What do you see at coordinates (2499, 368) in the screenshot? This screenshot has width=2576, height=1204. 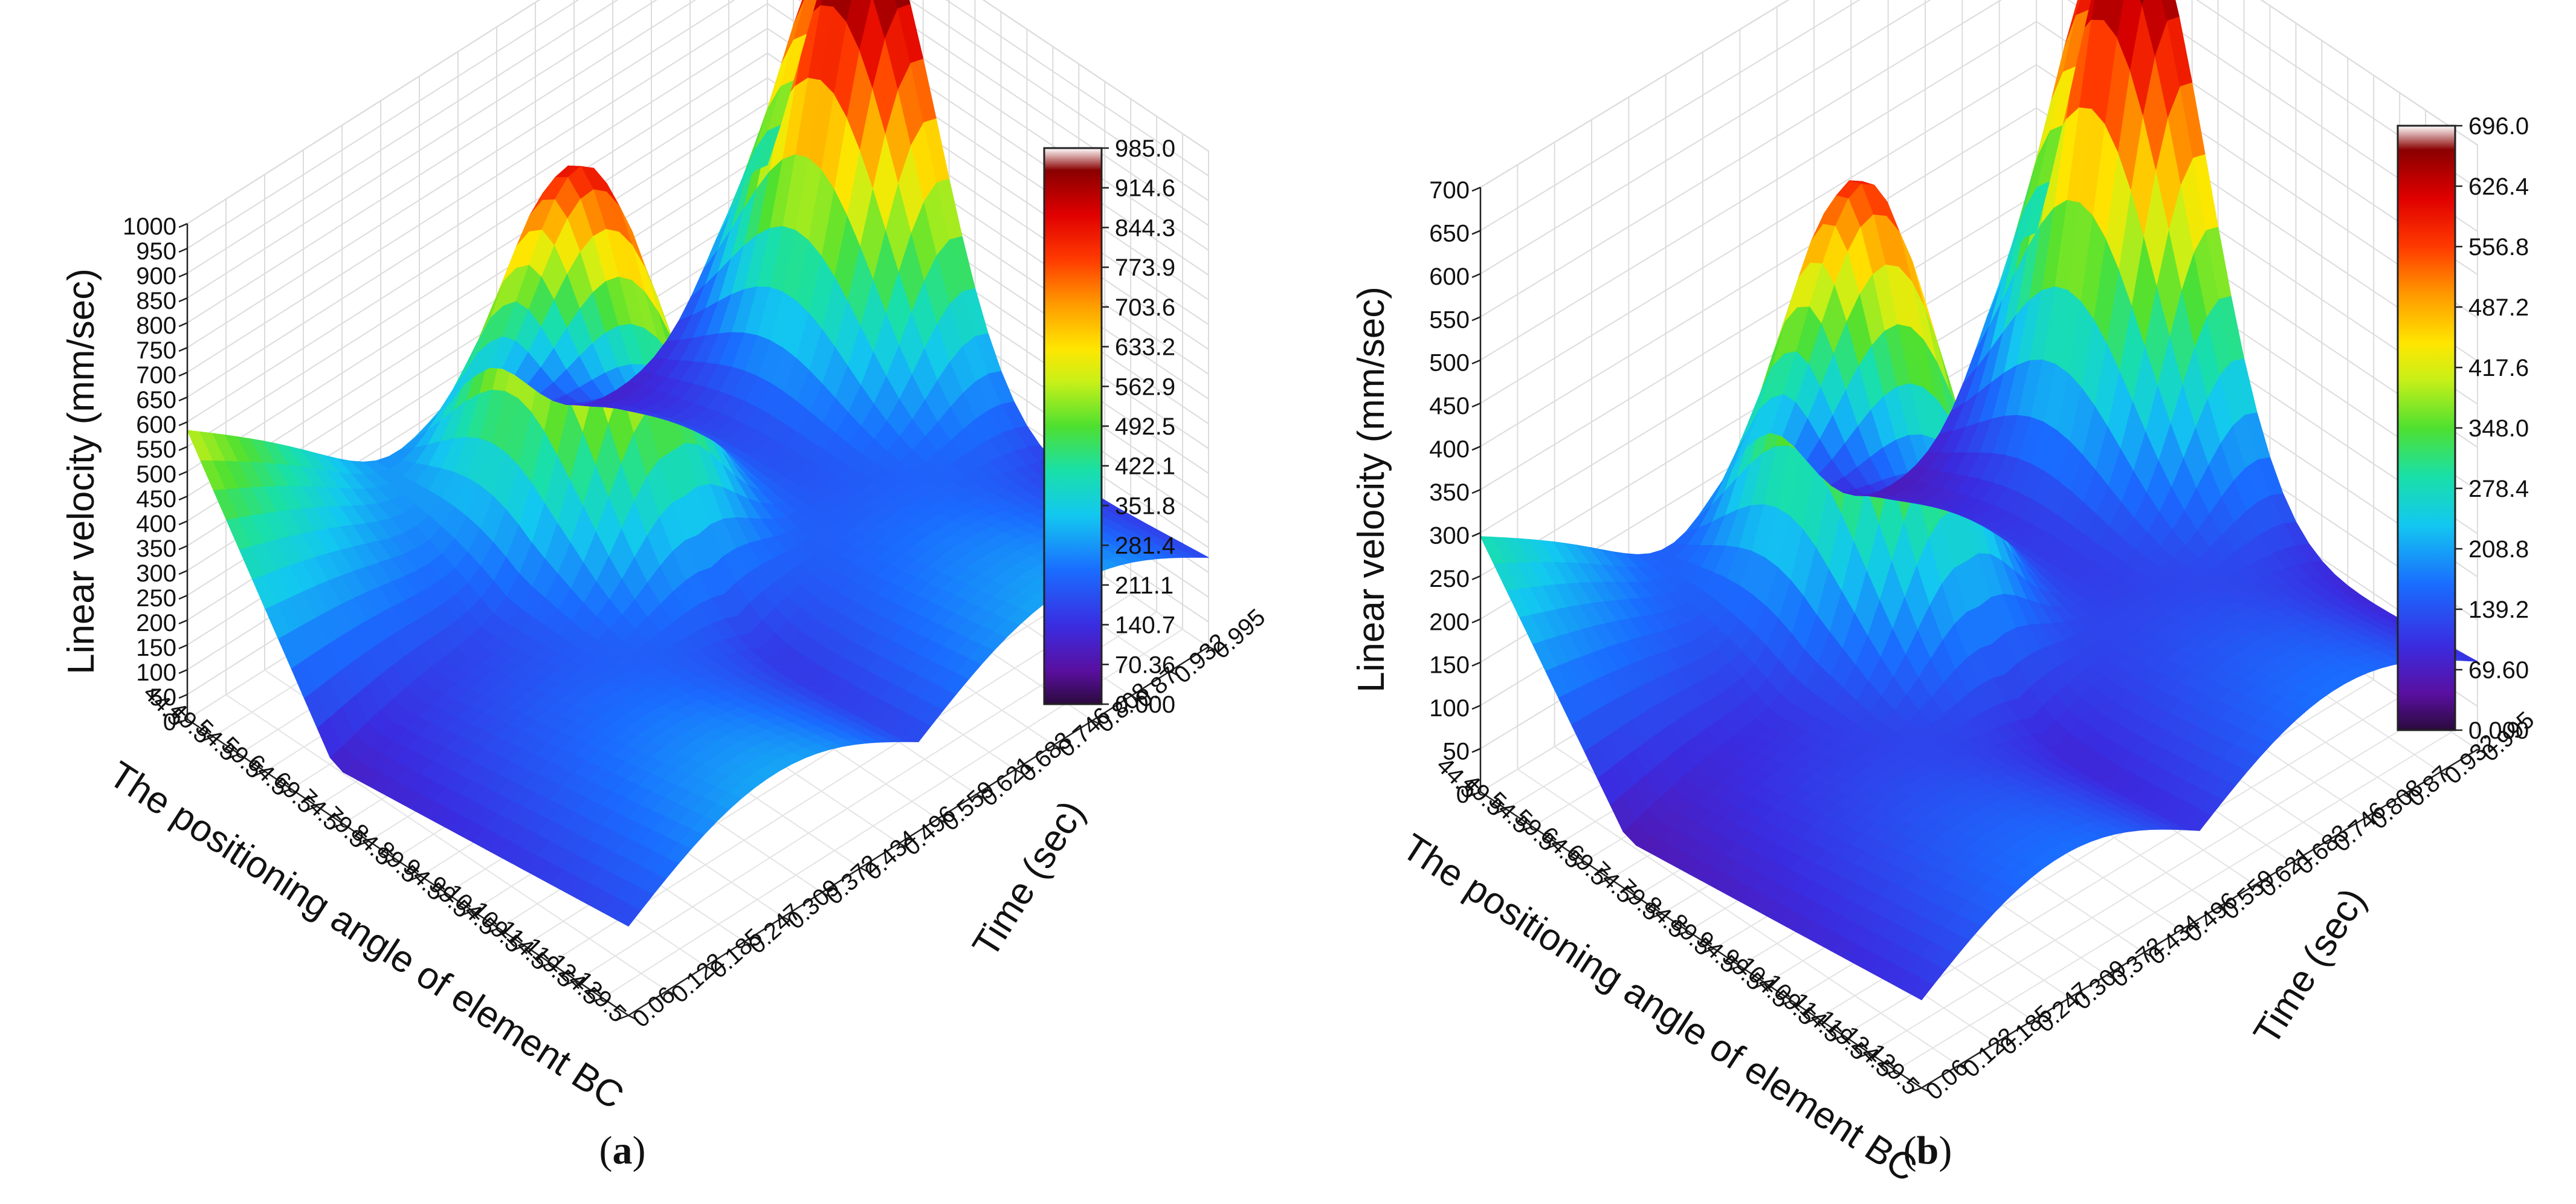 I see `colorbar-tick-label: 417.6` at bounding box center [2499, 368].